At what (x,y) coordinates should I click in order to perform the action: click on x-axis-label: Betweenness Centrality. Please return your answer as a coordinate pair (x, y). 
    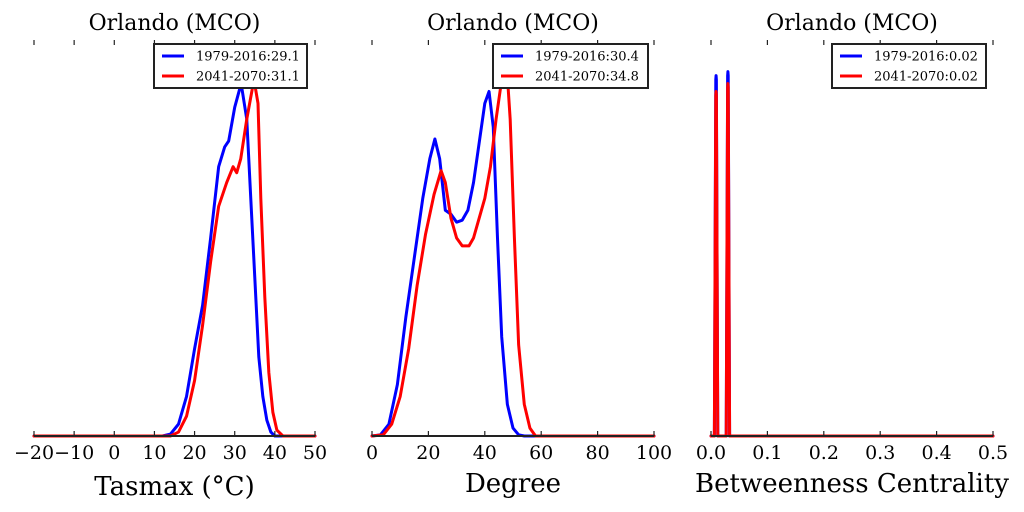
    Looking at the image, I should click on (852, 484).